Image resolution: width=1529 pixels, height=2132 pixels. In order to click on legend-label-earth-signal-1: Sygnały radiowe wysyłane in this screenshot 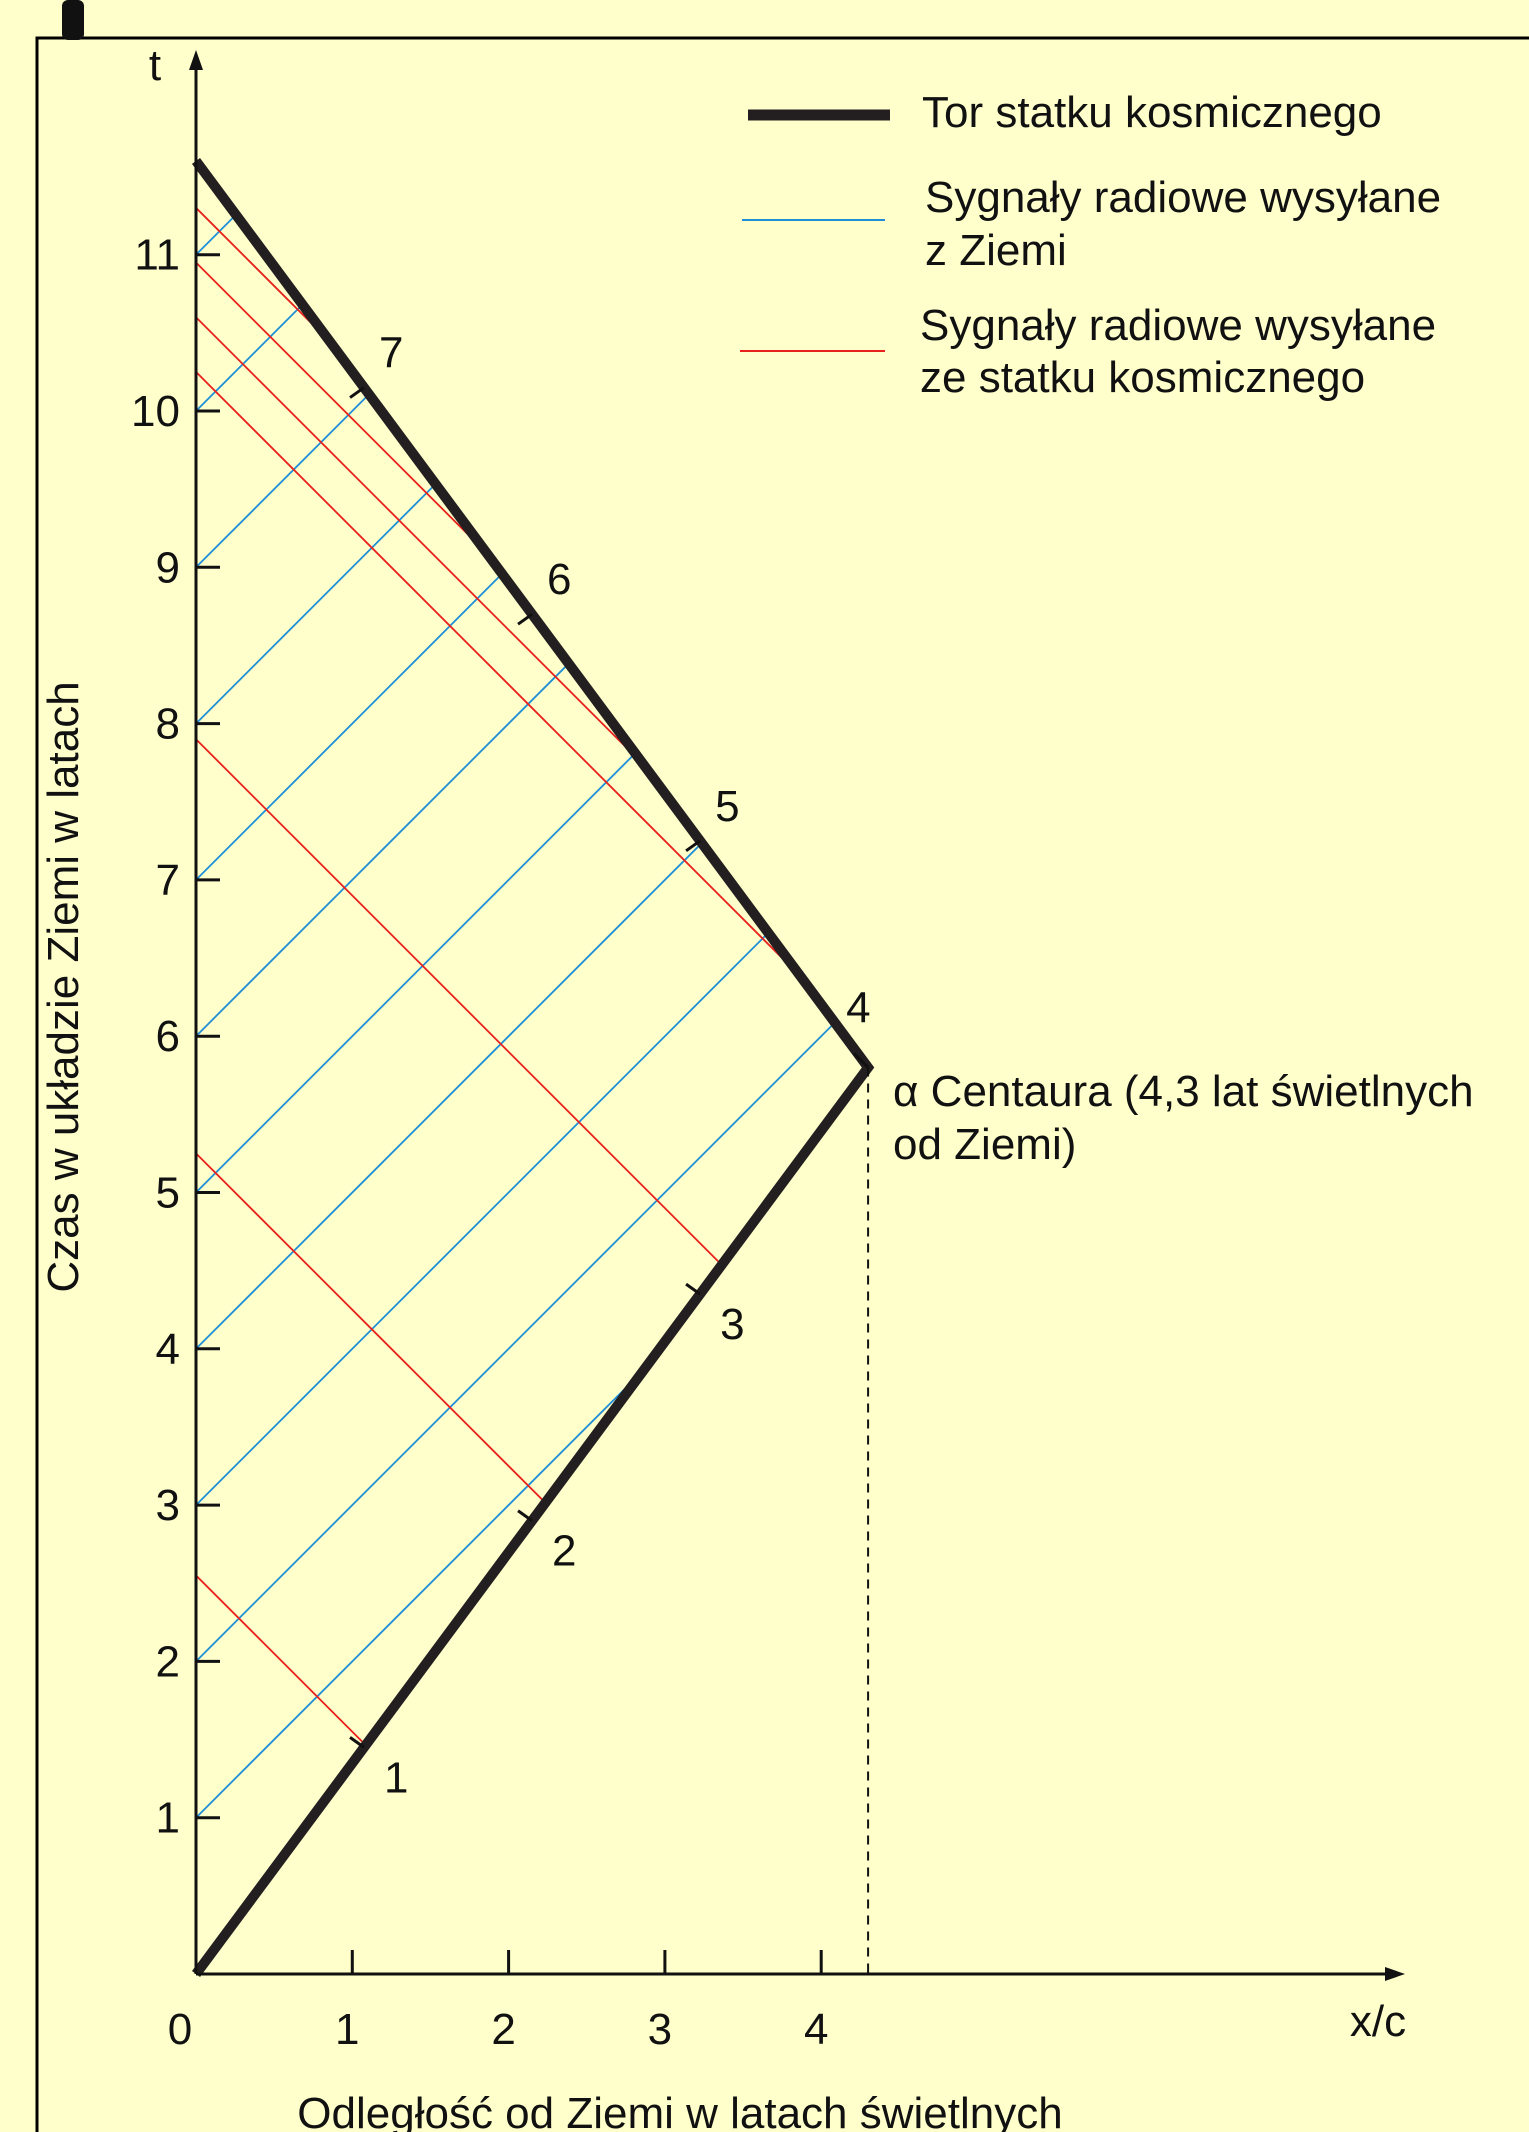, I will do `click(1183, 197)`.